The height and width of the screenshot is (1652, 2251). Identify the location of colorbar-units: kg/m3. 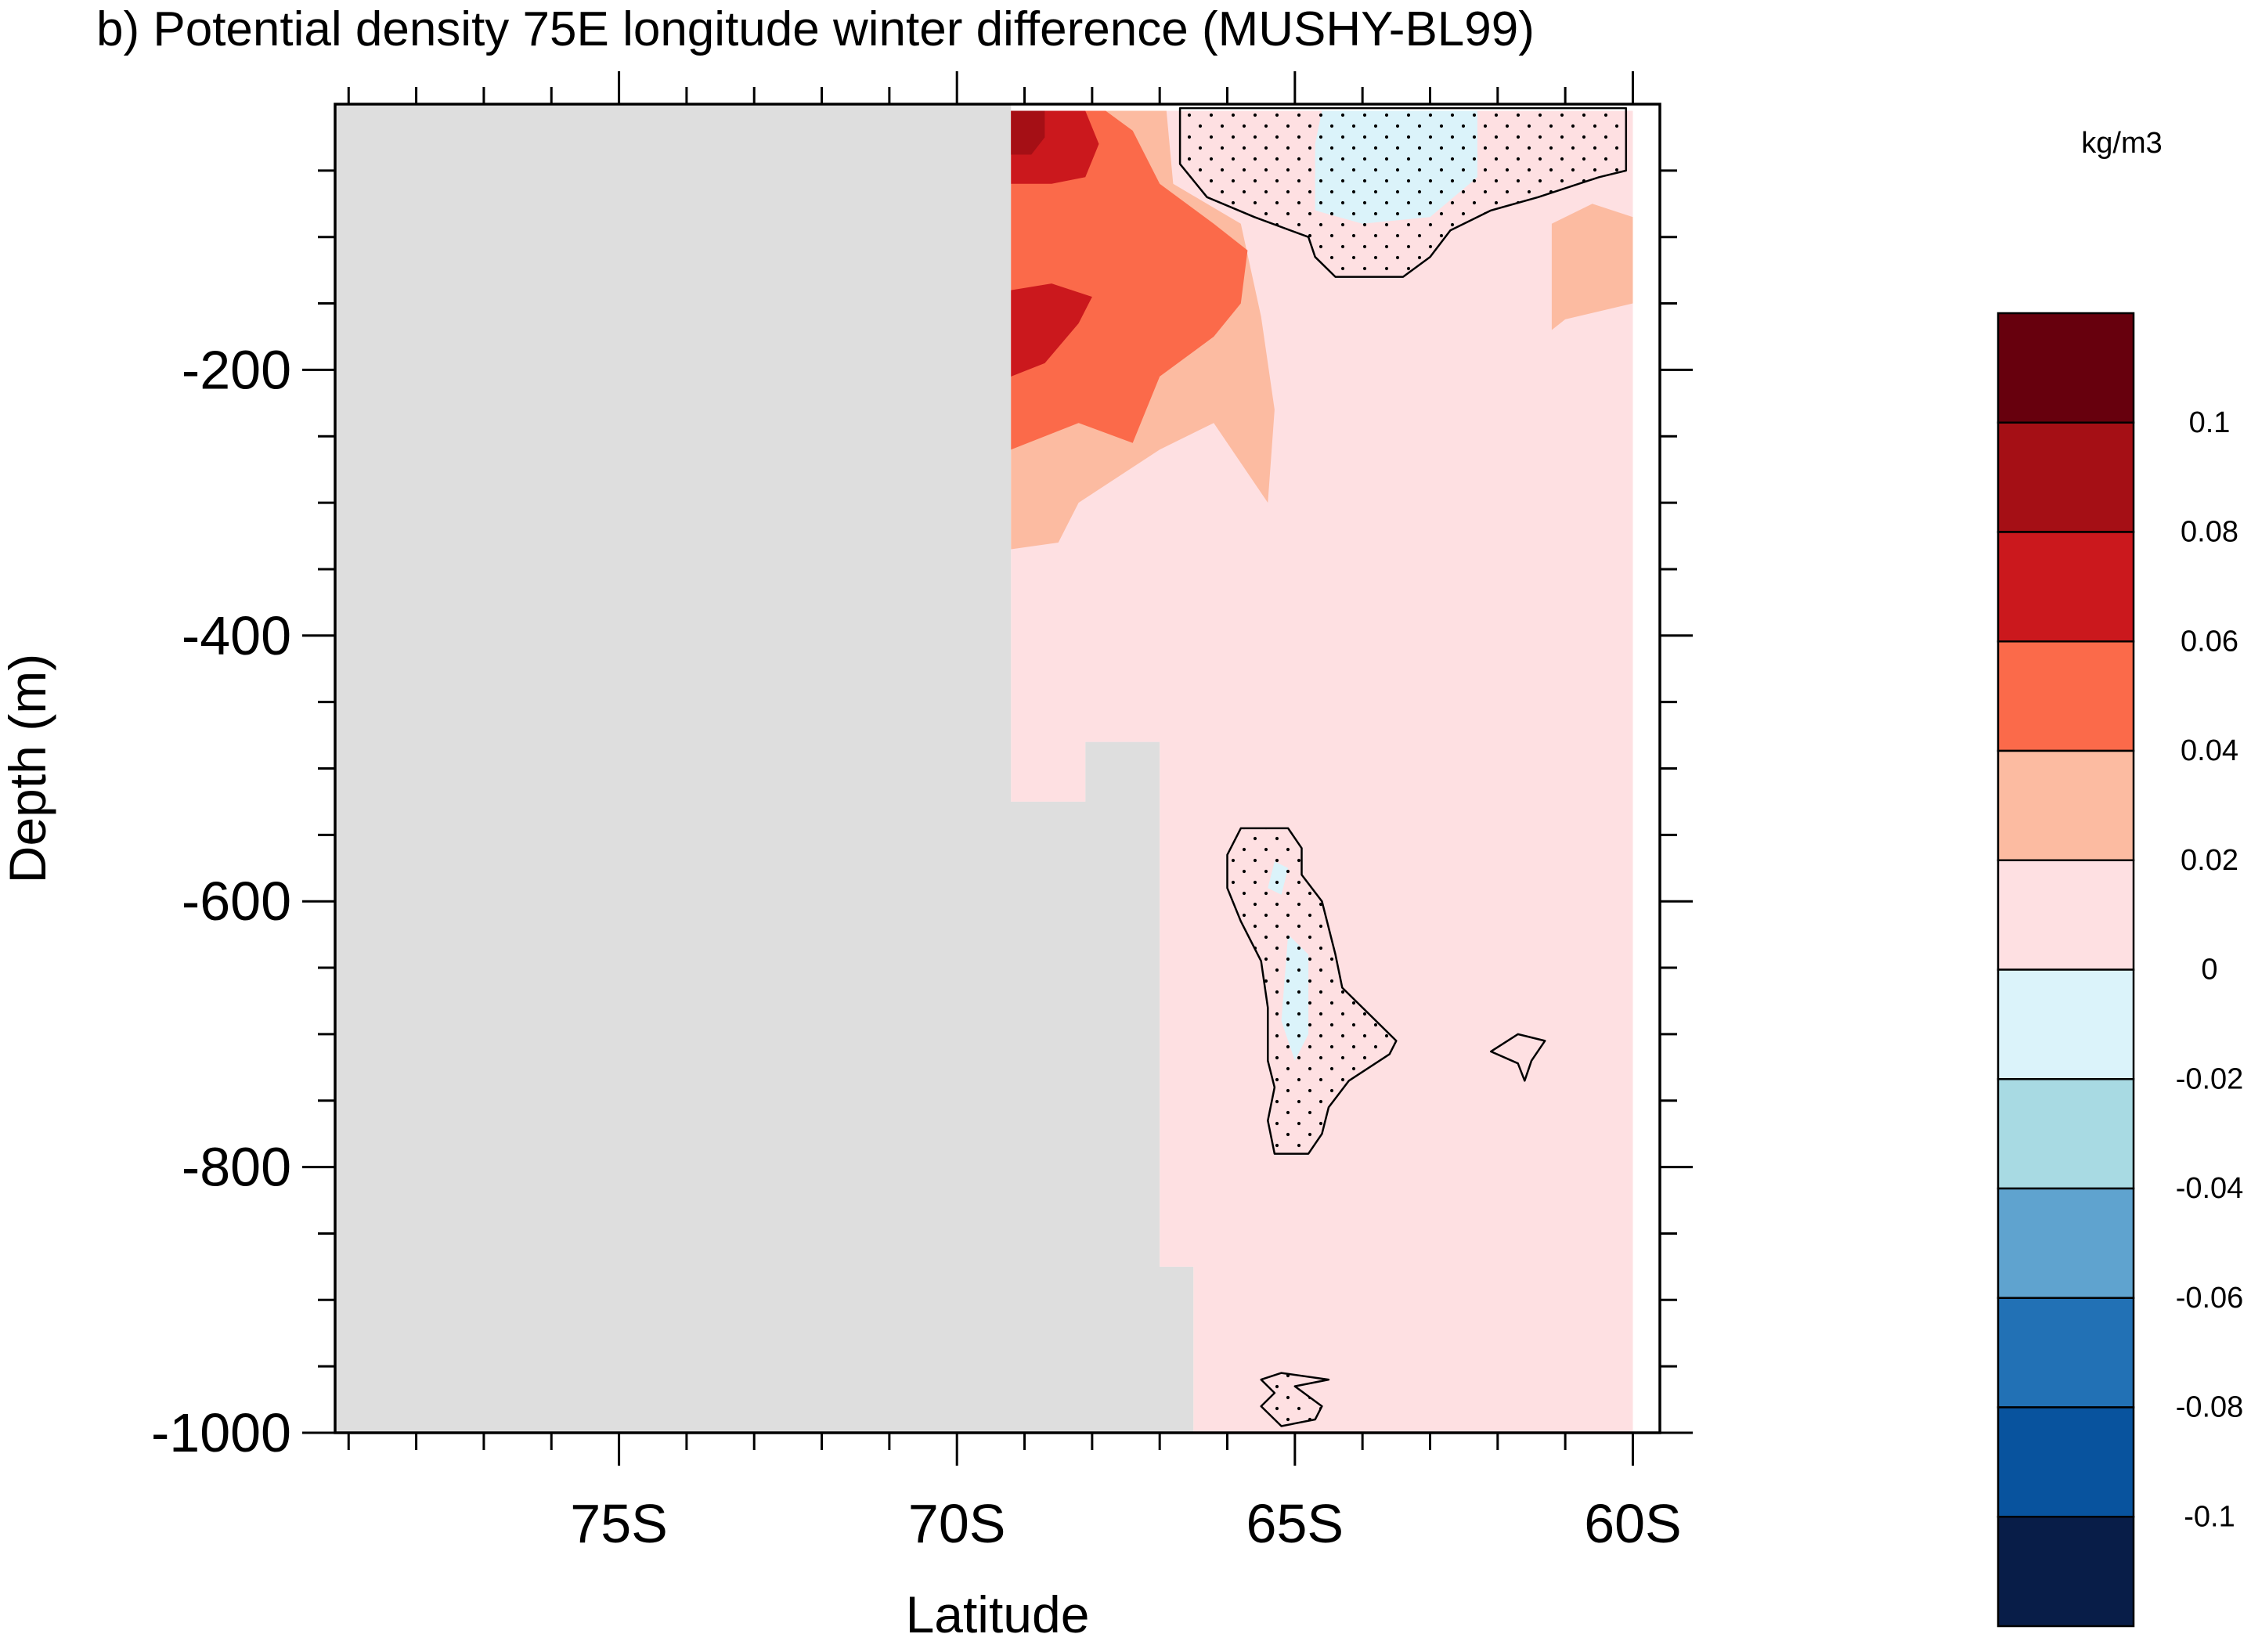
(2121, 143).